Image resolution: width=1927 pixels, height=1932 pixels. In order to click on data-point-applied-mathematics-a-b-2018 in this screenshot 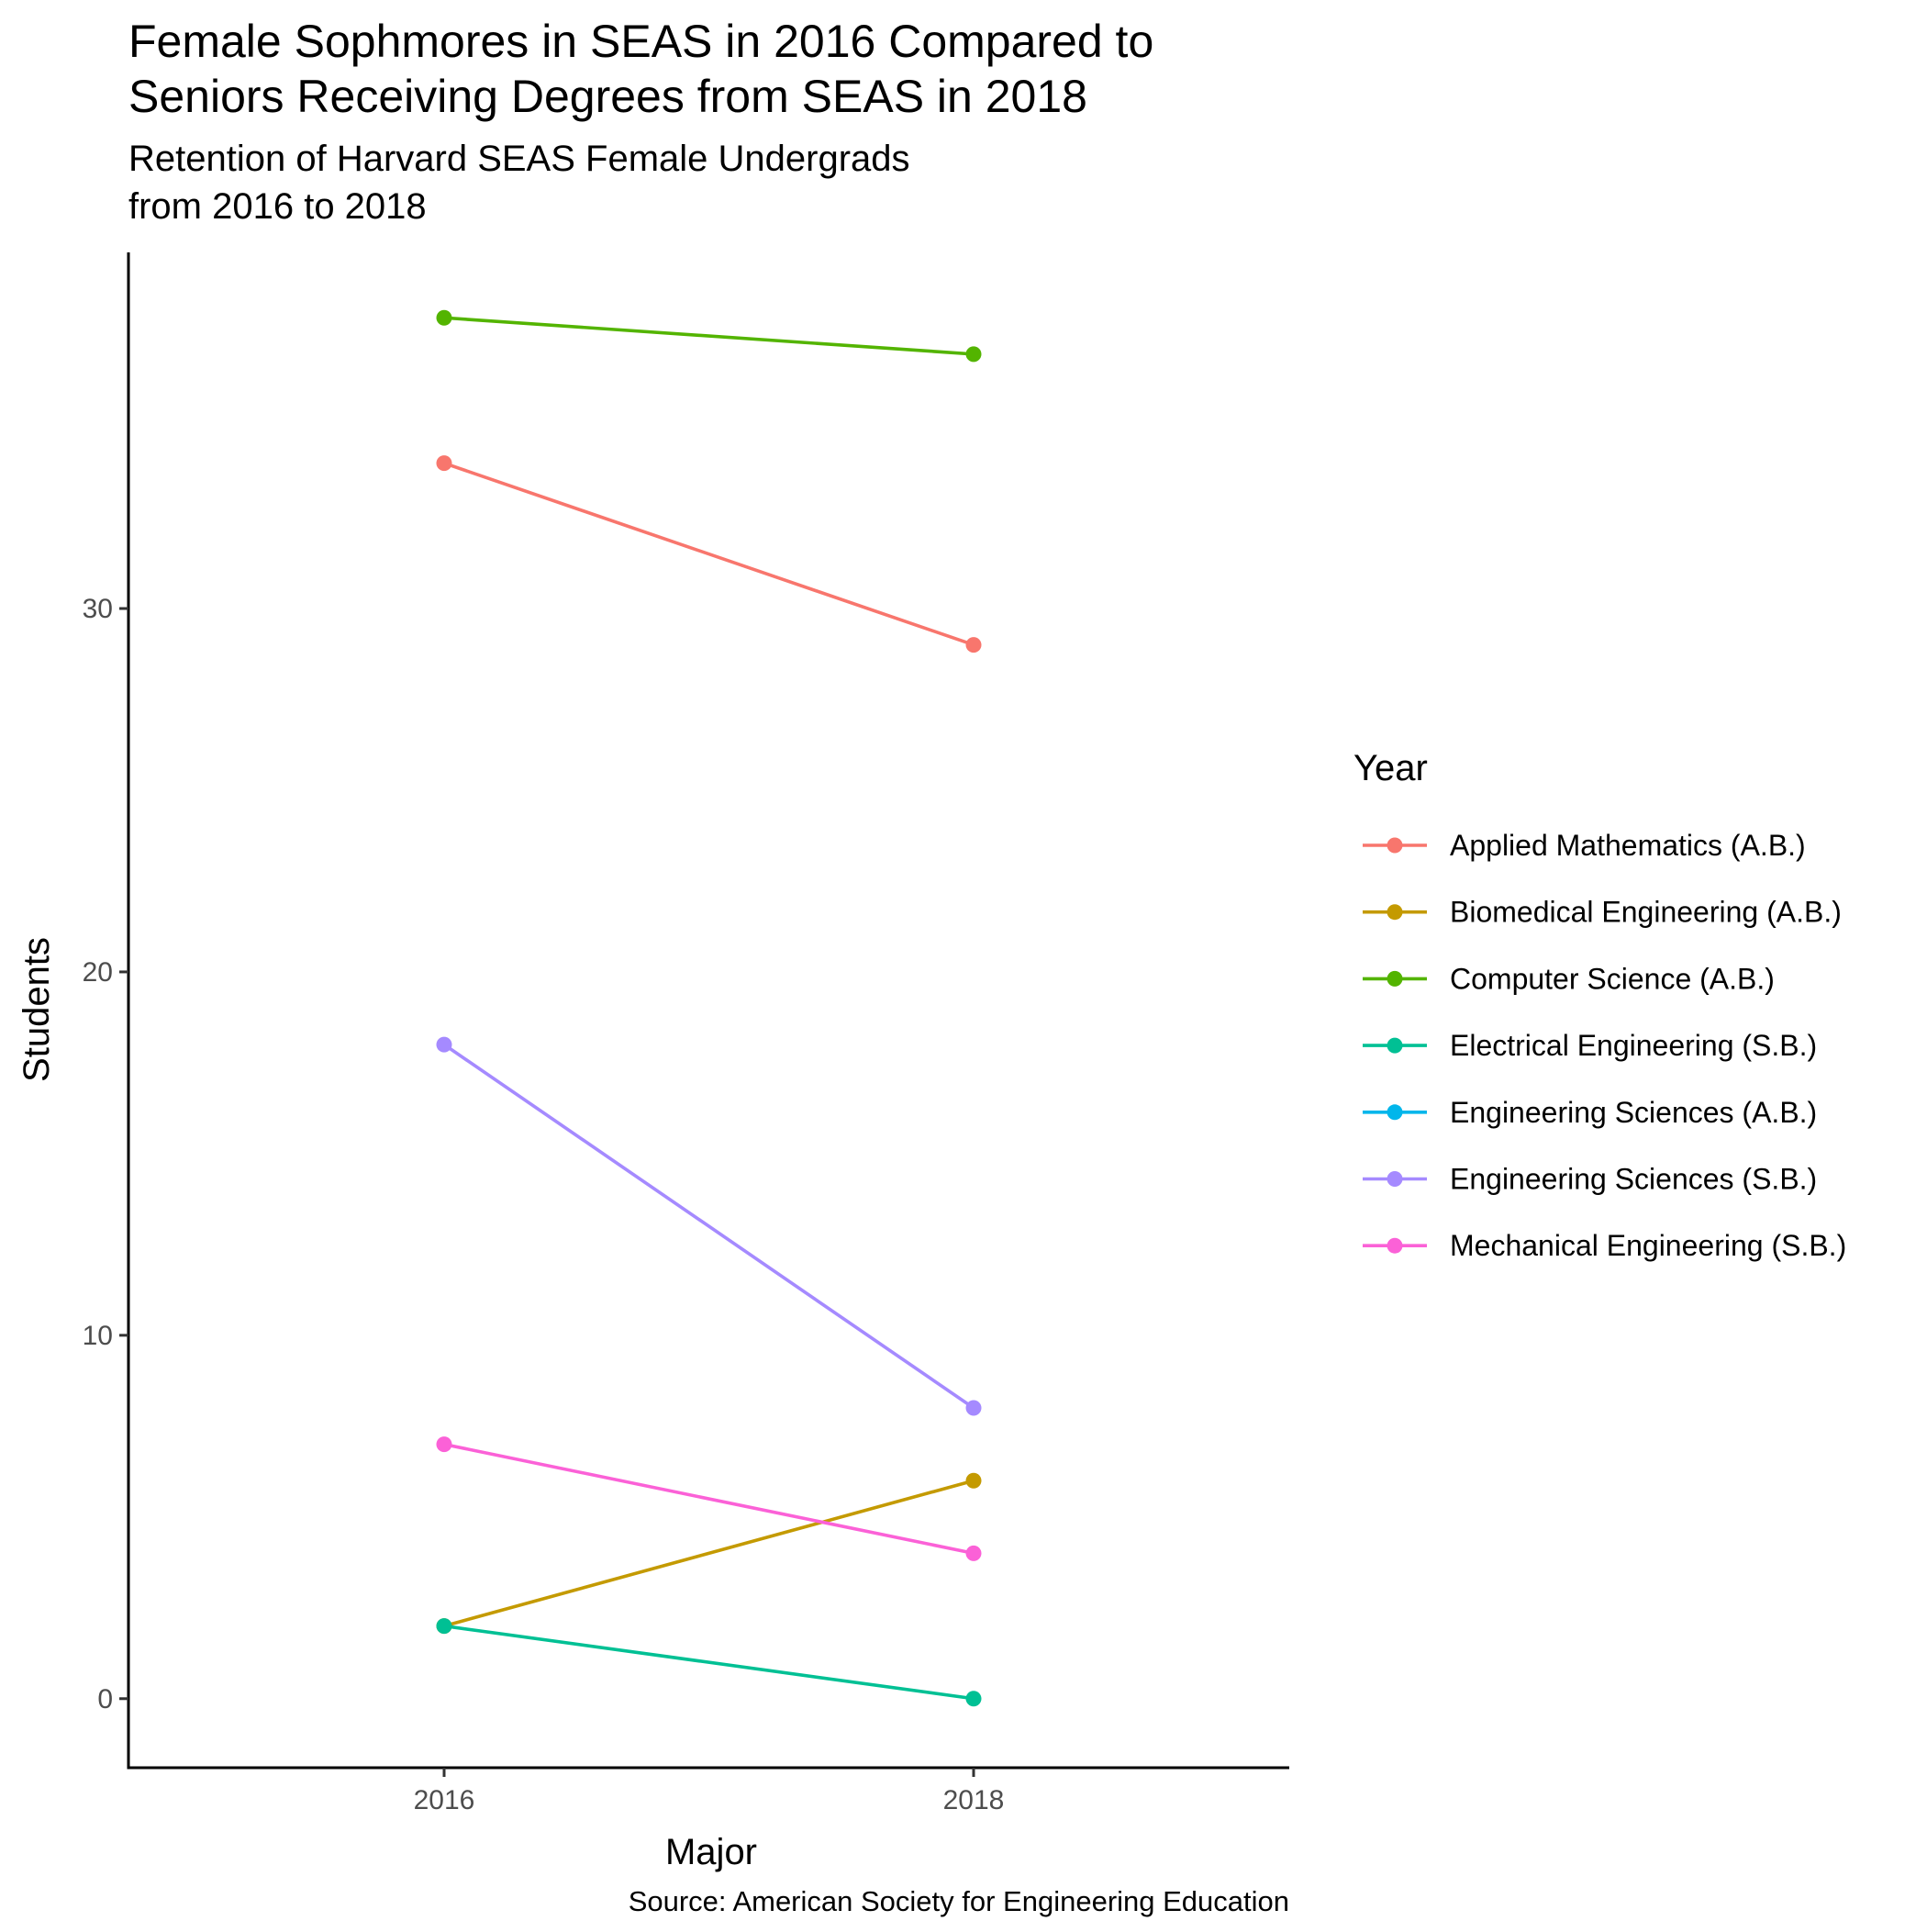, I will do `click(973, 645)`.